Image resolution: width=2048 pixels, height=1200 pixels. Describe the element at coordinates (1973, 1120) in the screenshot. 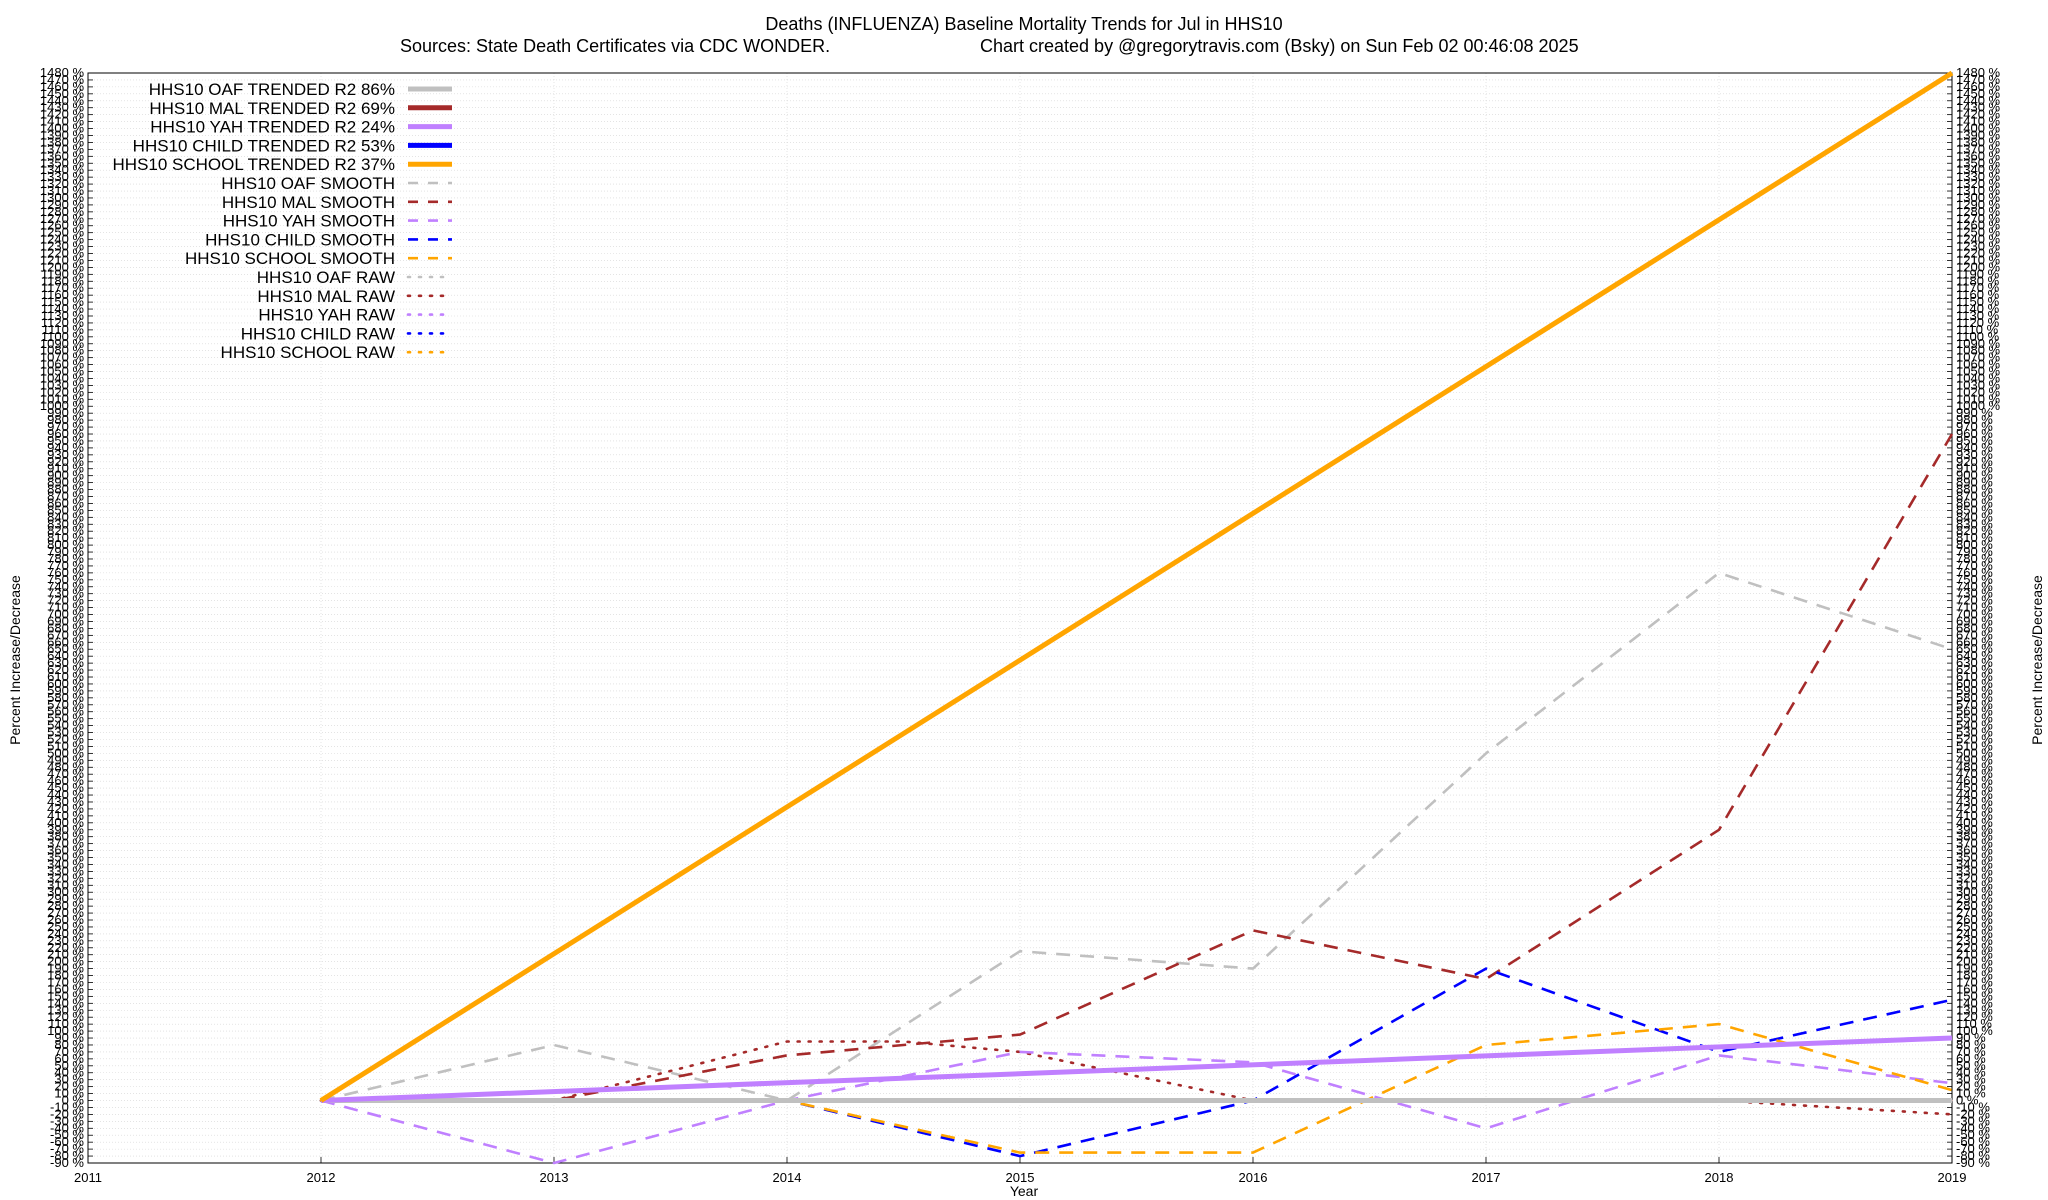

I see `y-tick-label-right: -30 %` at that location.